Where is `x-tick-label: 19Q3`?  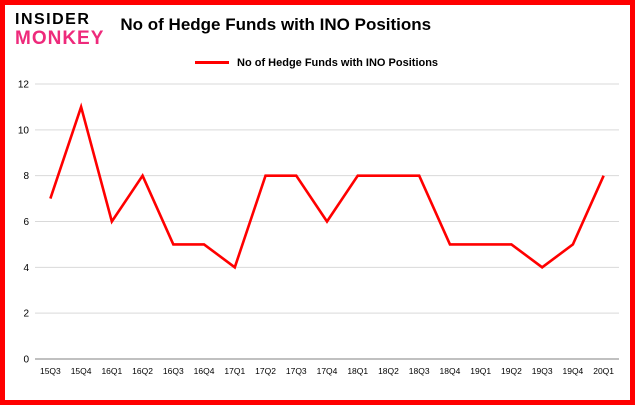 x-tick-label: 19Q3 is located at coordinates (542, 371).